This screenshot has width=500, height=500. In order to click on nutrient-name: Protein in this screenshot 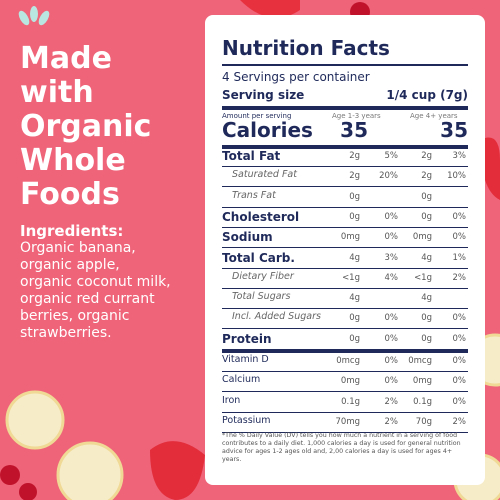, I will do `click(247, 338)`.